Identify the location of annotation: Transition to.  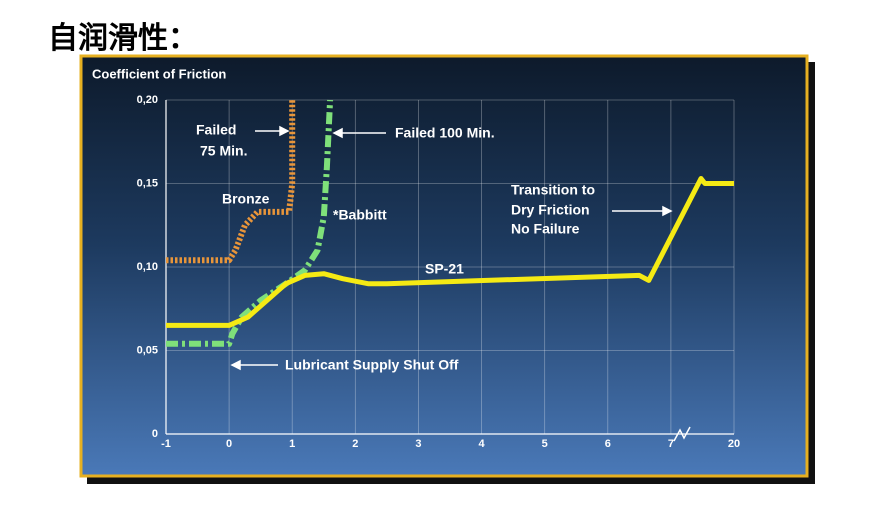
(553, 190).